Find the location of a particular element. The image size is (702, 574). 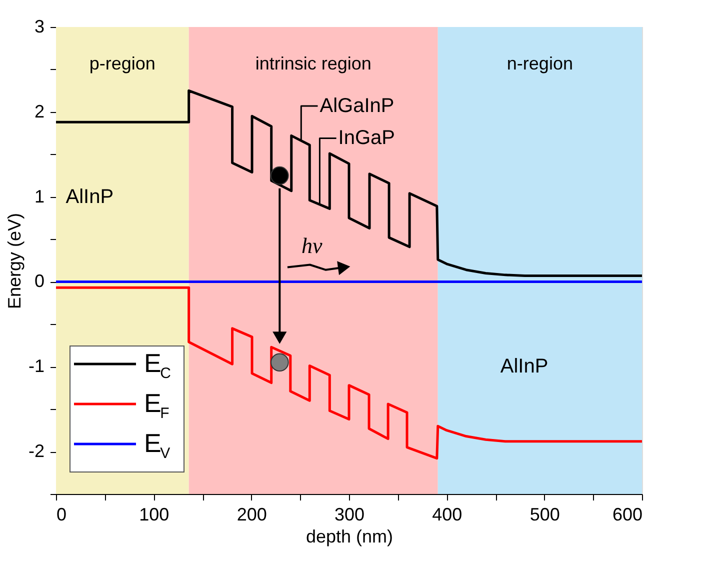

band-label: intrinsic region is located at coordinates (313, 63).